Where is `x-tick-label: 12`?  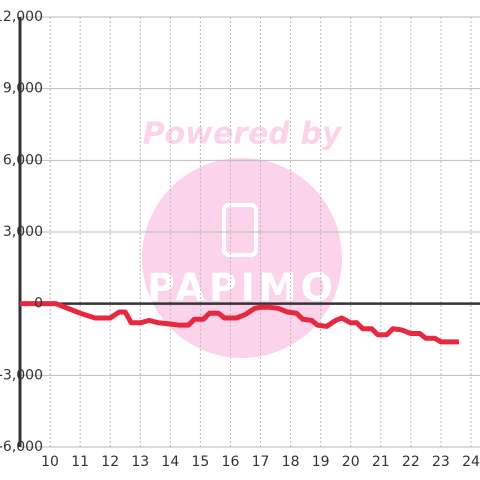
x-tick-label: 12 is located at coordinates (110, 462).